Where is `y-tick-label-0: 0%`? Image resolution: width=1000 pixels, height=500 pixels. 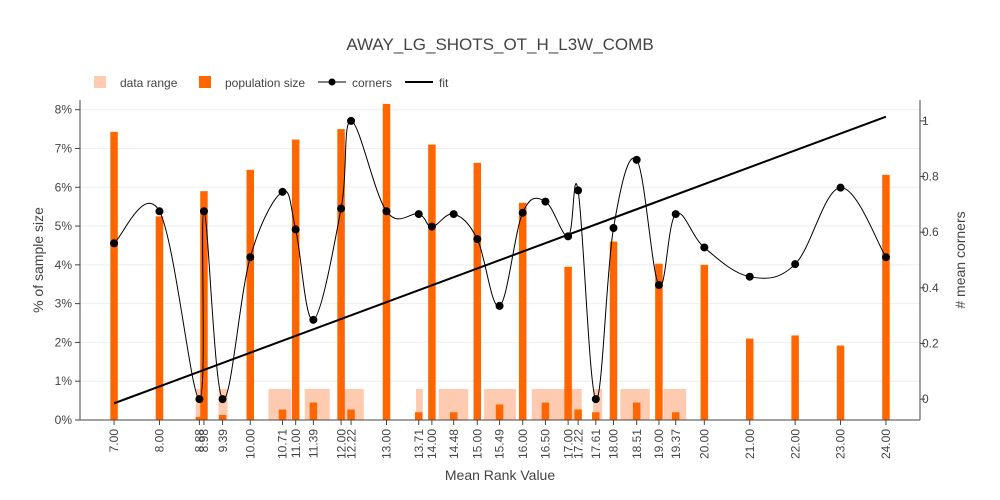 y-tick-label-0: 0% is located at coordinates (64, 420).